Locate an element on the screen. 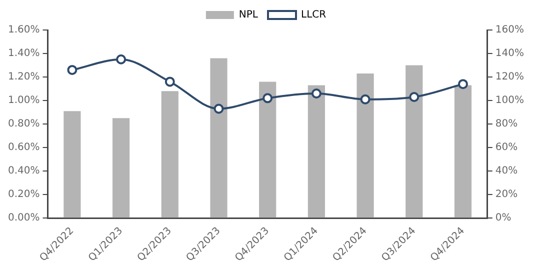 This screenshot has height=267, width=537. y2-tick-label: 140% is located at coordinates (509, 54).